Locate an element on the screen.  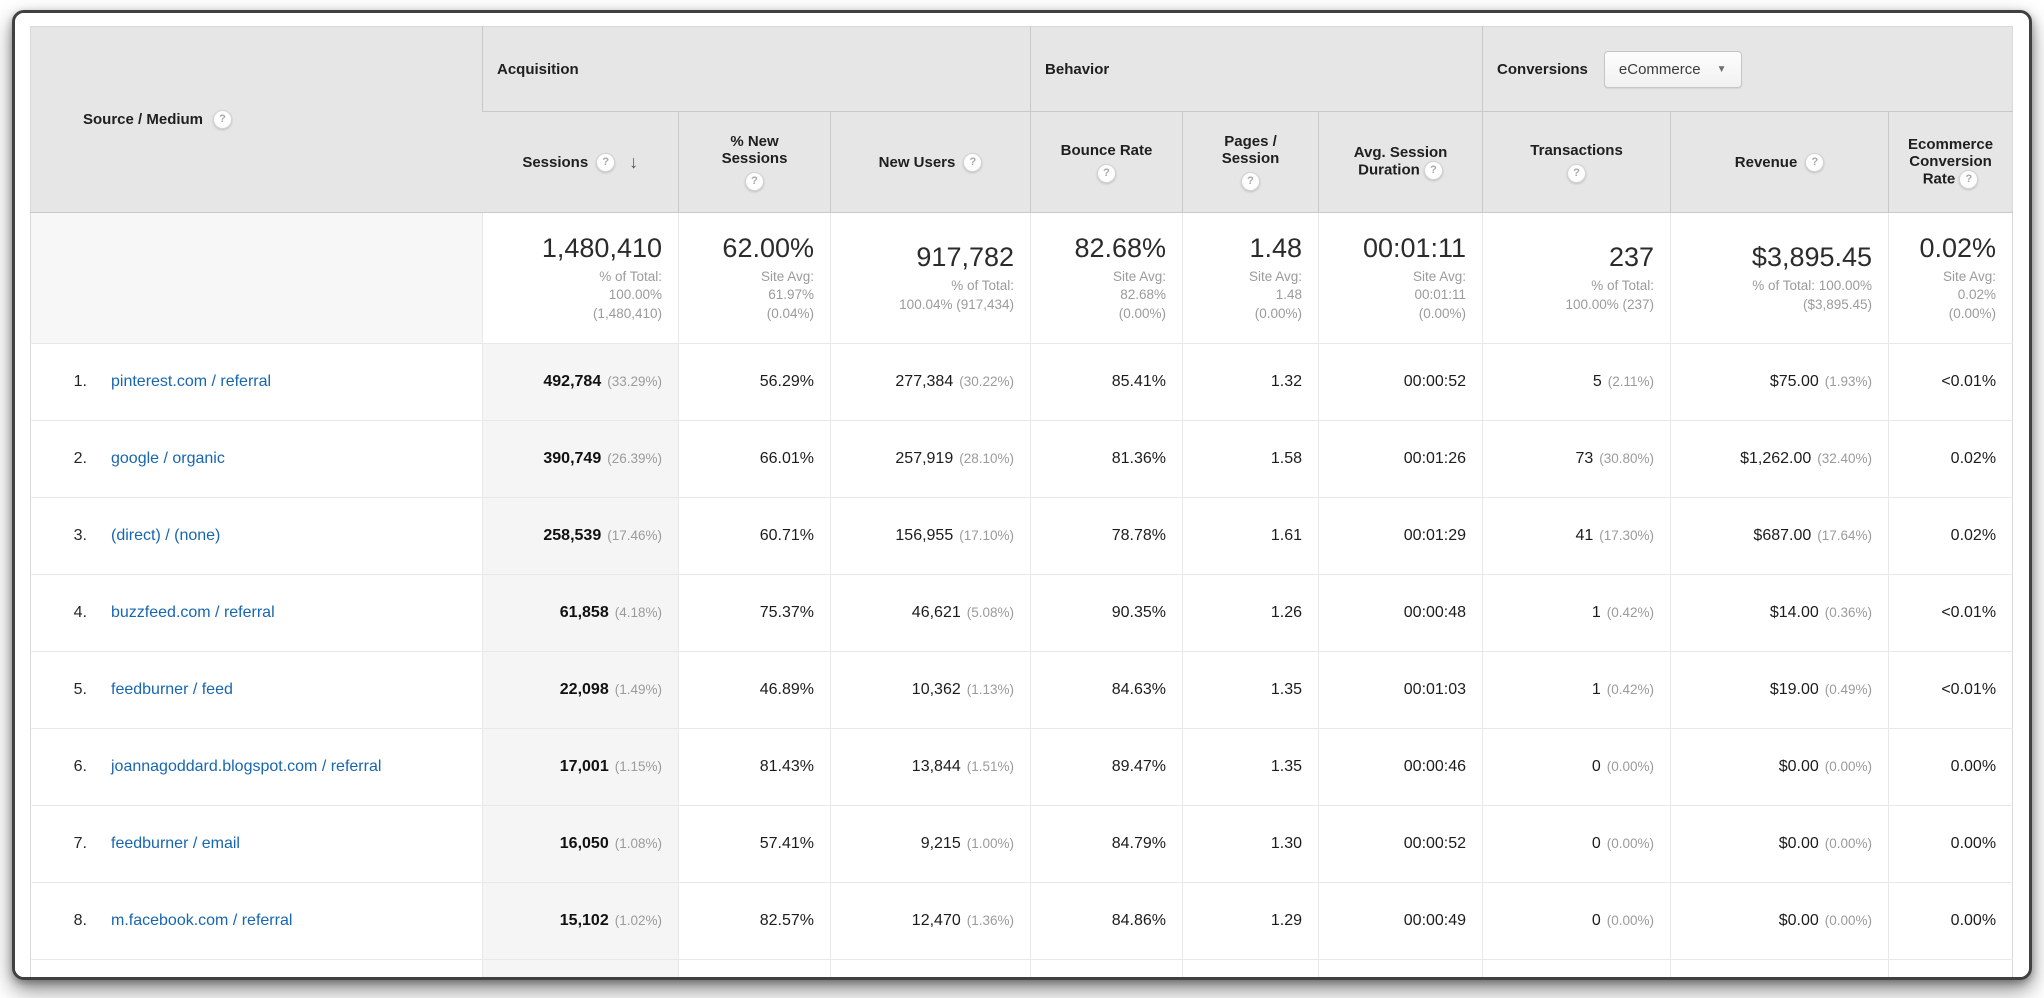
row-index: 7. is located at coordinates (80, 843).